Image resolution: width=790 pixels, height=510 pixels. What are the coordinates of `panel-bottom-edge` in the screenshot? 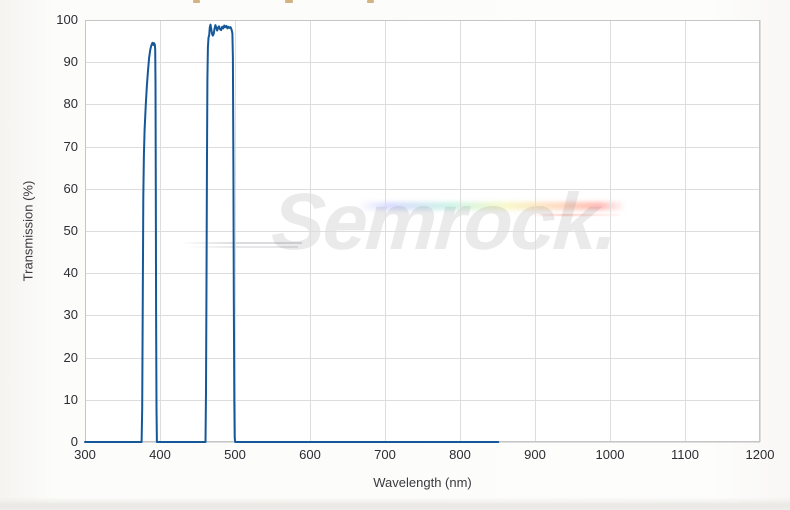 It's located at (395, 503).